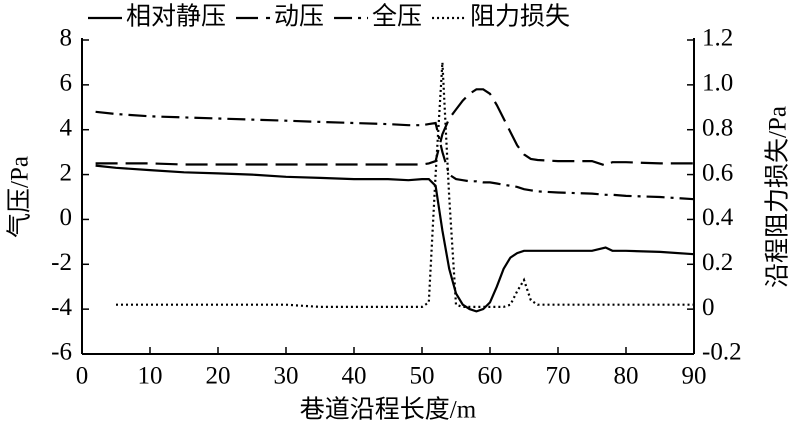 The width and height of the screenshot is (800, 441). Describe the element at coordinates (722, 352) in the screenshot. I see `y2-tick-label: -0.2` at that location.